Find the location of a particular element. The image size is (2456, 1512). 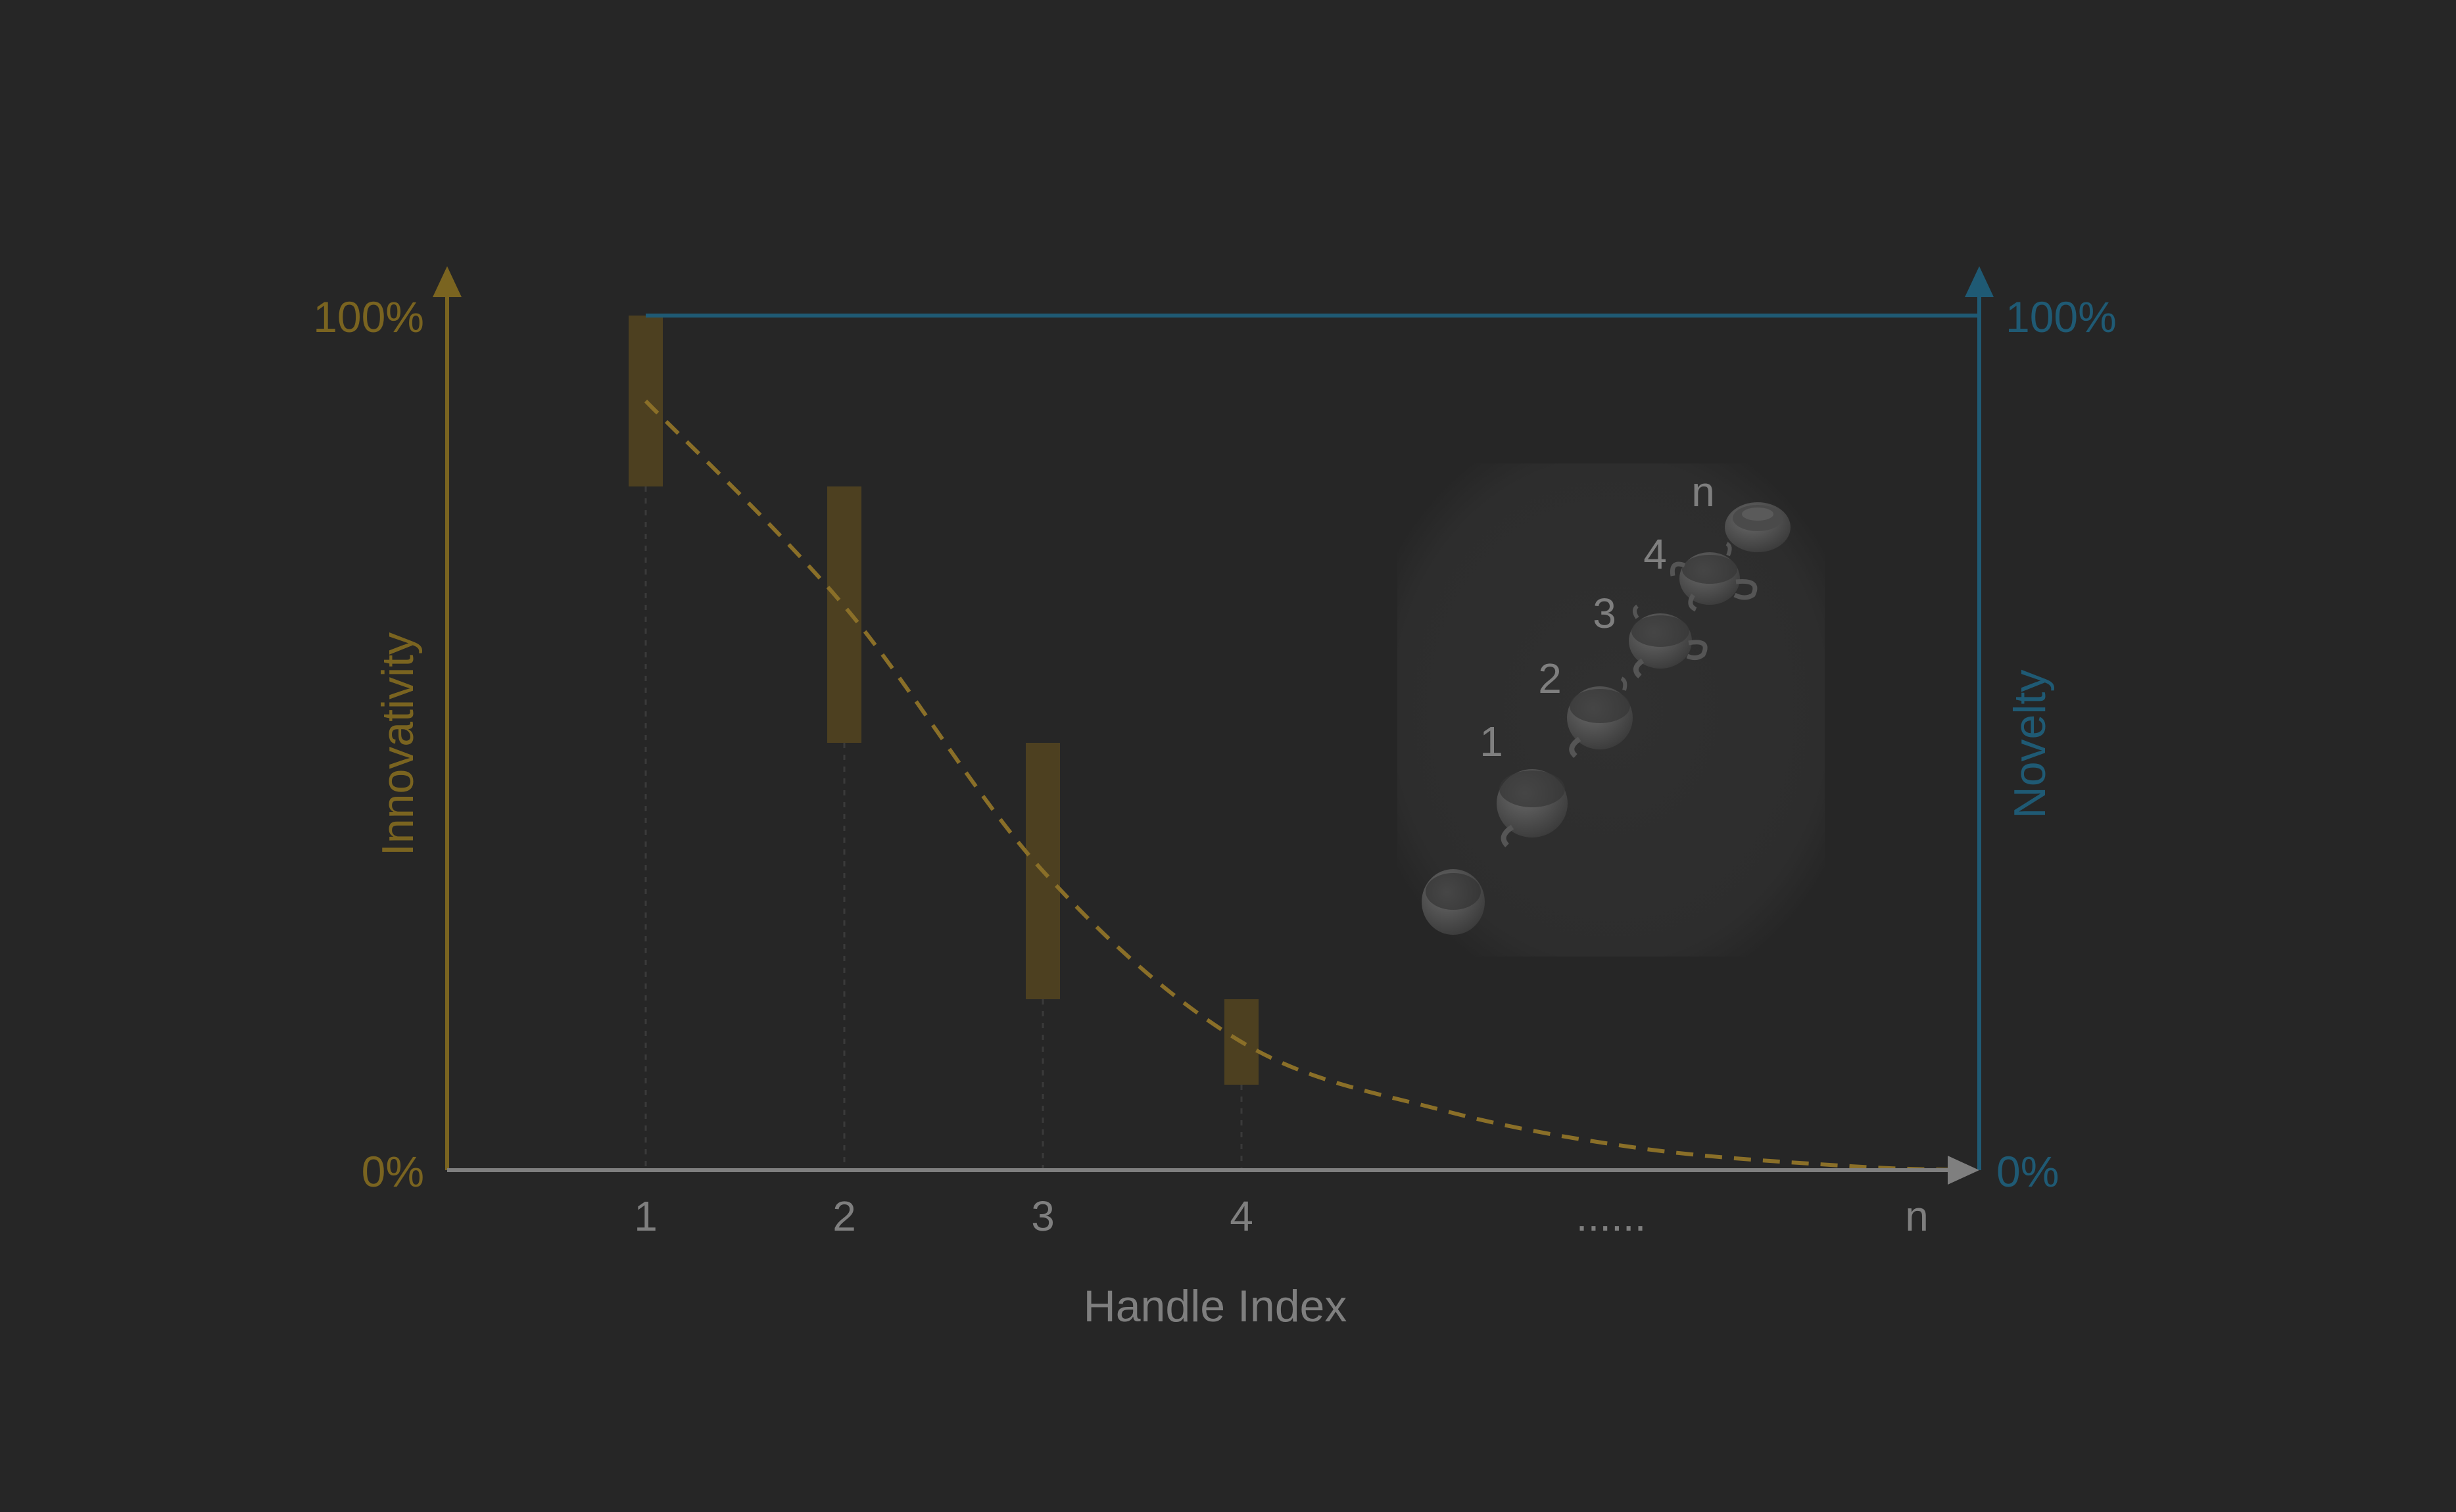

bars-group is located at coordinates (944, 700).